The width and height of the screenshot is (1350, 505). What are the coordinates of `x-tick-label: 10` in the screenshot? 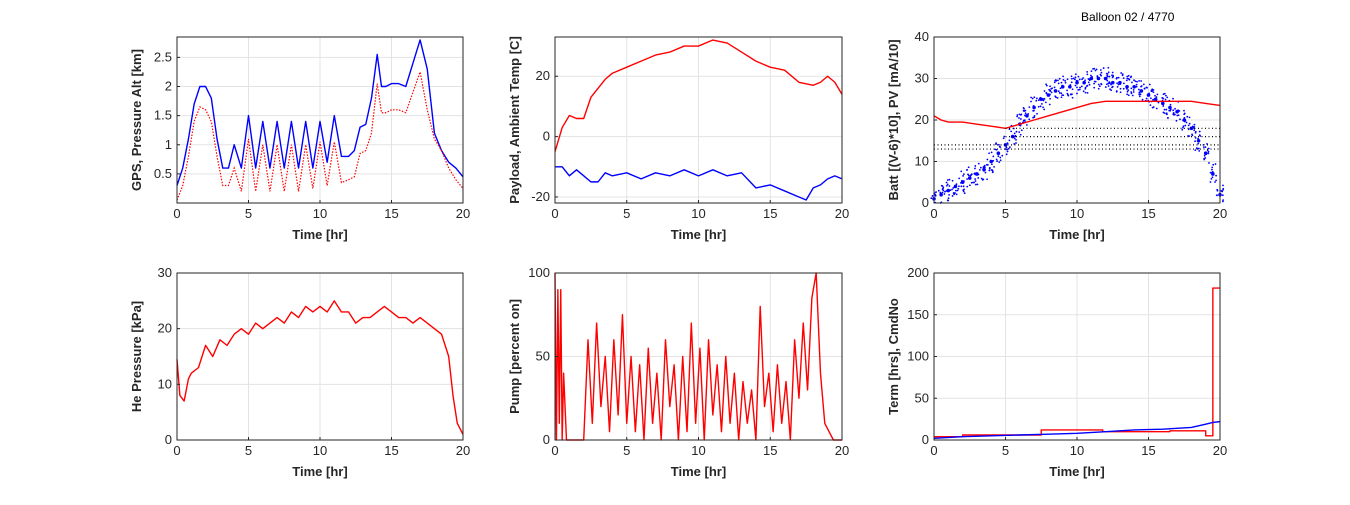 It's located at (1077, 450).